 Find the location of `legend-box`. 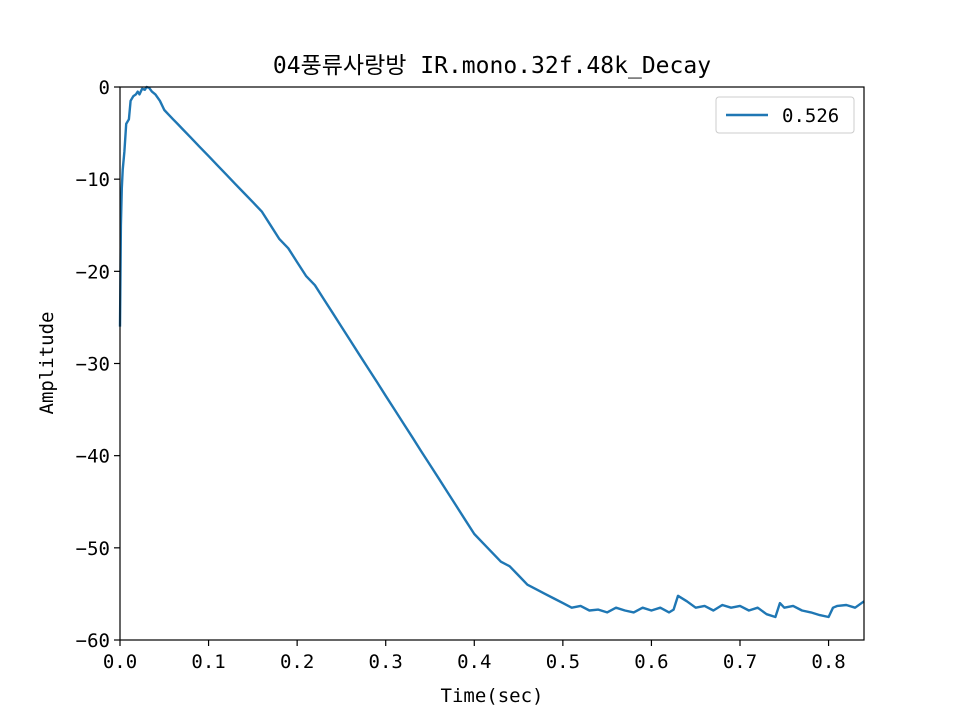

legend-box is located at coordinates (785, 115).